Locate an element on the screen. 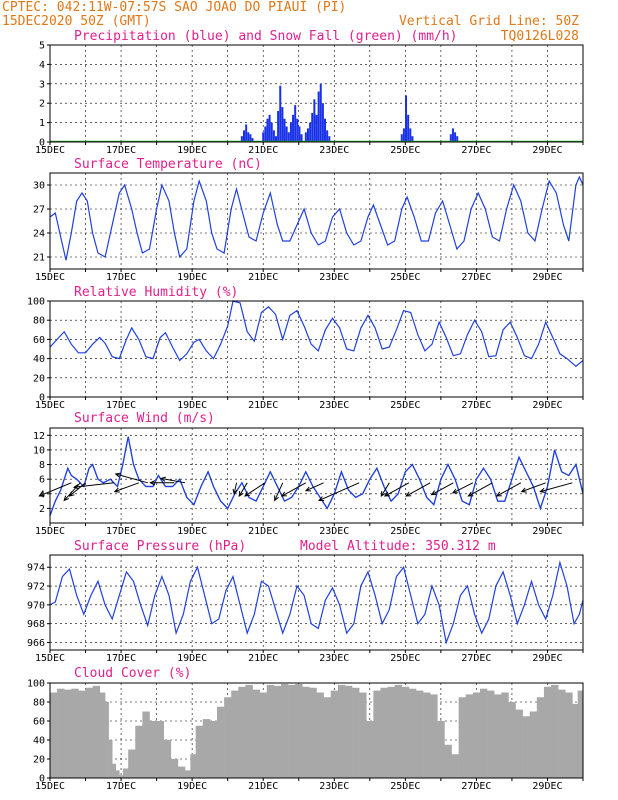 The width and height of the screenshot is (618, 800). y-tick-label: 2 is located at coordinates (42, 104).